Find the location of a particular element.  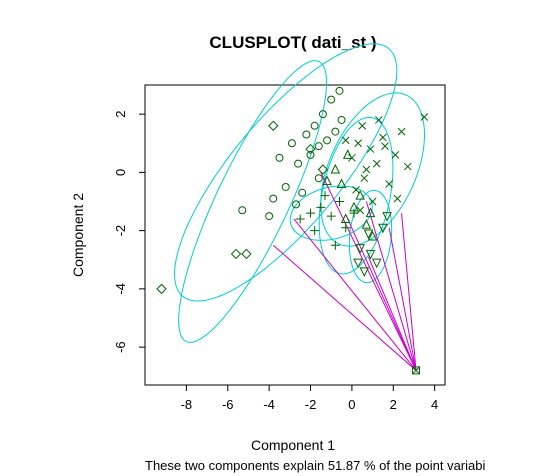

y-axis-label: Component 2 is located at coordinates (78, 235).